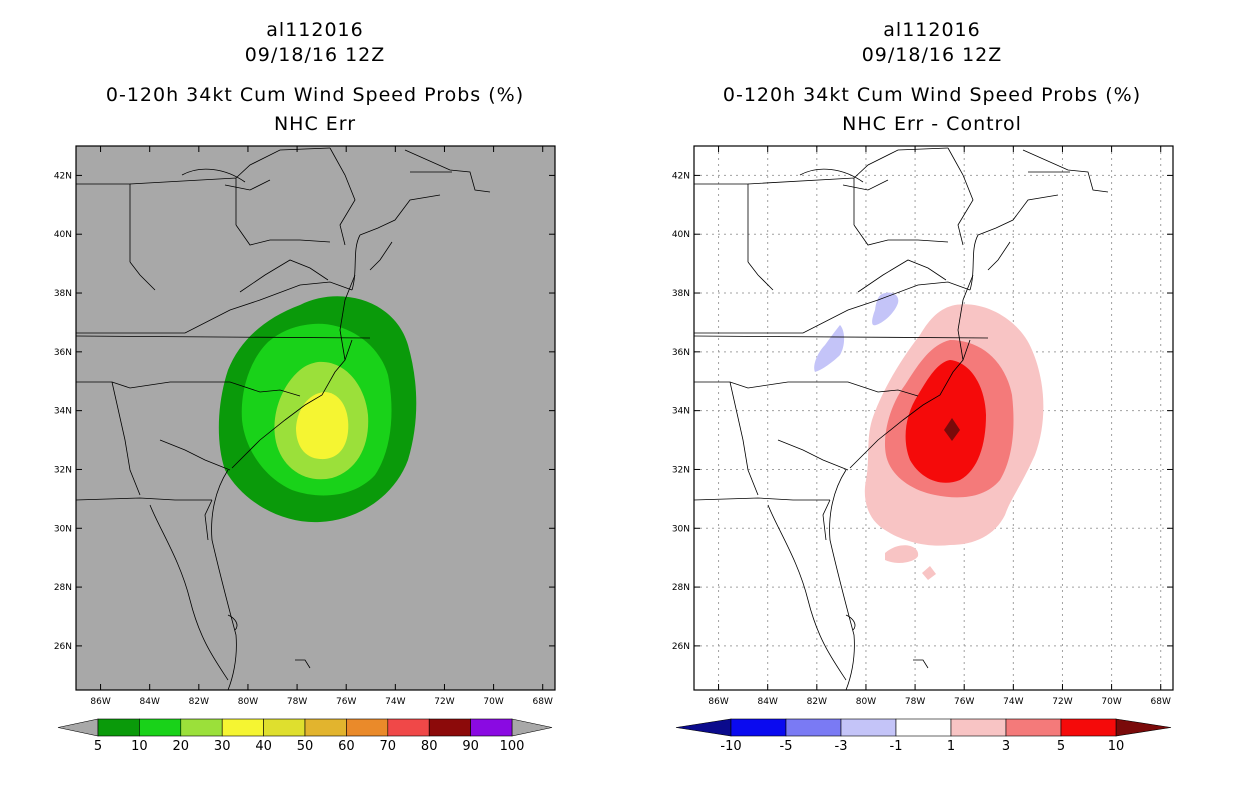 The height and width of the screenshot is (800, 1236). I want to click on left-cb-label: 60, so click(346, 746).